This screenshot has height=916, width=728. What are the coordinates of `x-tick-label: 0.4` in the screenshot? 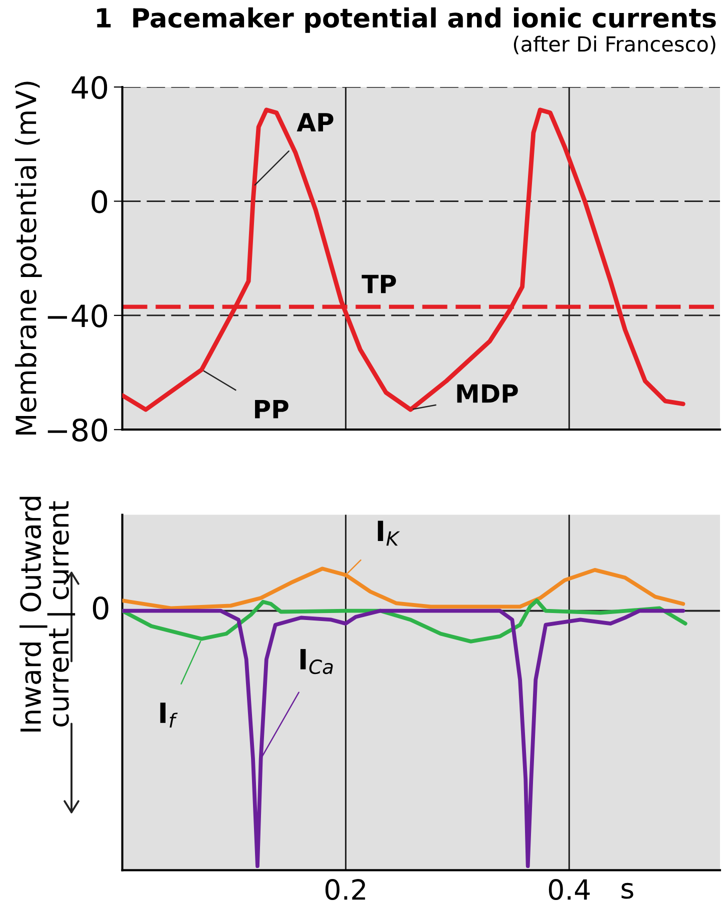 It's located at (569, 889).